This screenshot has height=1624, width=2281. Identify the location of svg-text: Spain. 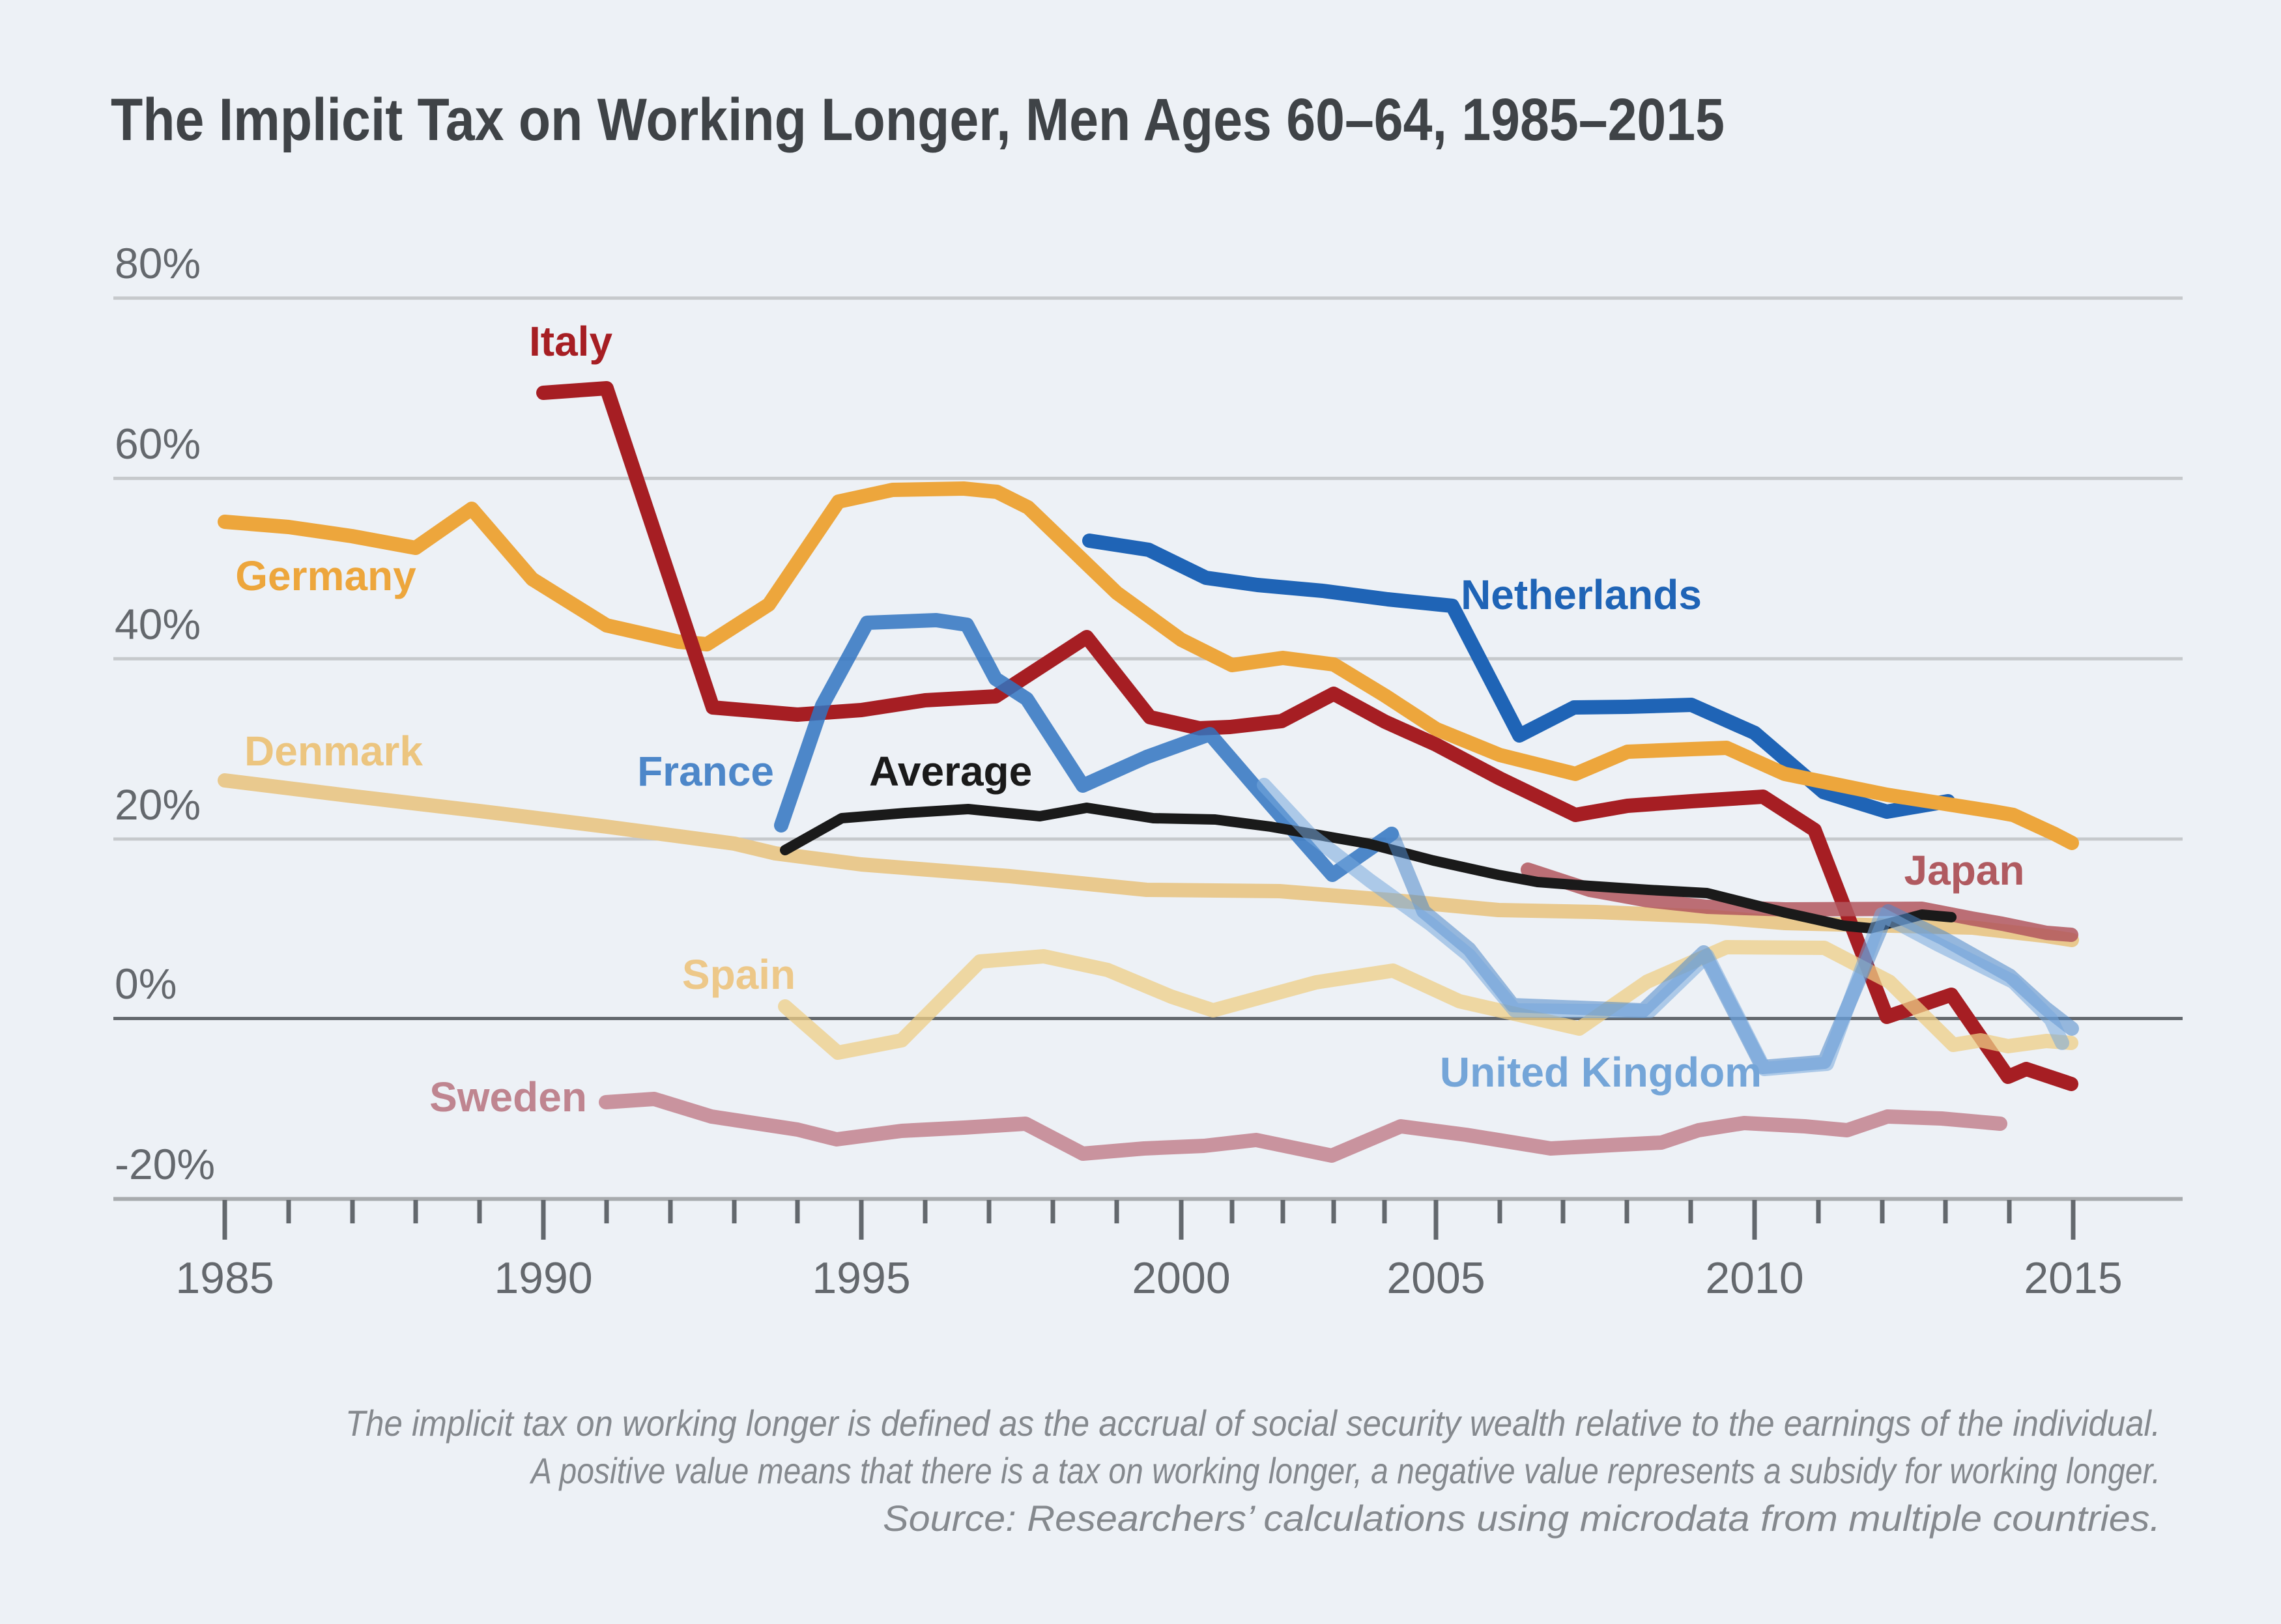
(739, 975).